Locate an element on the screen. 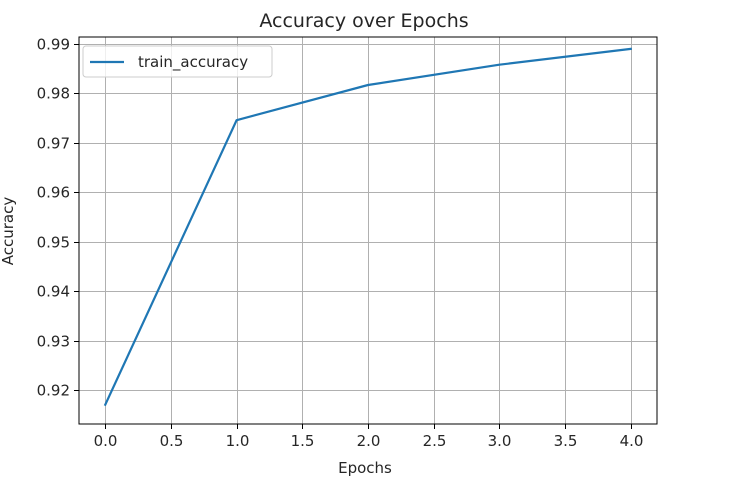 The image size is (731, 487). legend: train_accuracy is located at coordinates (177, 61).